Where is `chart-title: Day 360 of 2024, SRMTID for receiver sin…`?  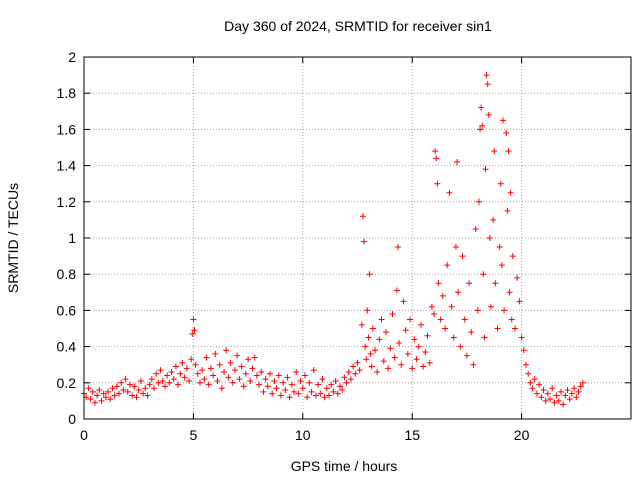 chart-title: Day 360 of 2024, SRMTID for receiver sin… is located at coordinates (358, 26).